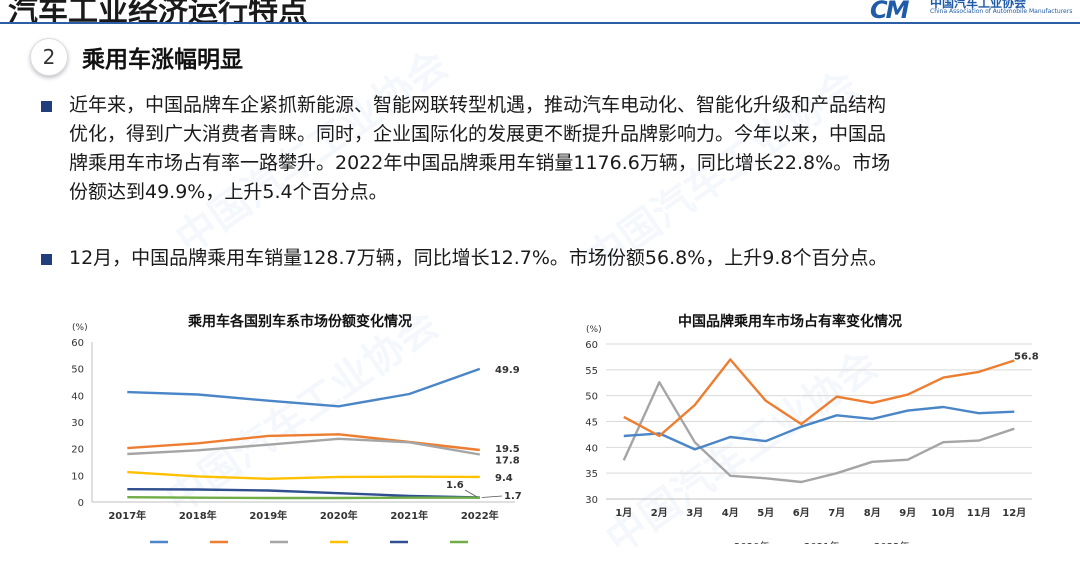 This screenshot has width=1080, height=565. Describe the element at coordinates (836, 513) in the screenshot. I see `x-tick-label: 7月` at that location.